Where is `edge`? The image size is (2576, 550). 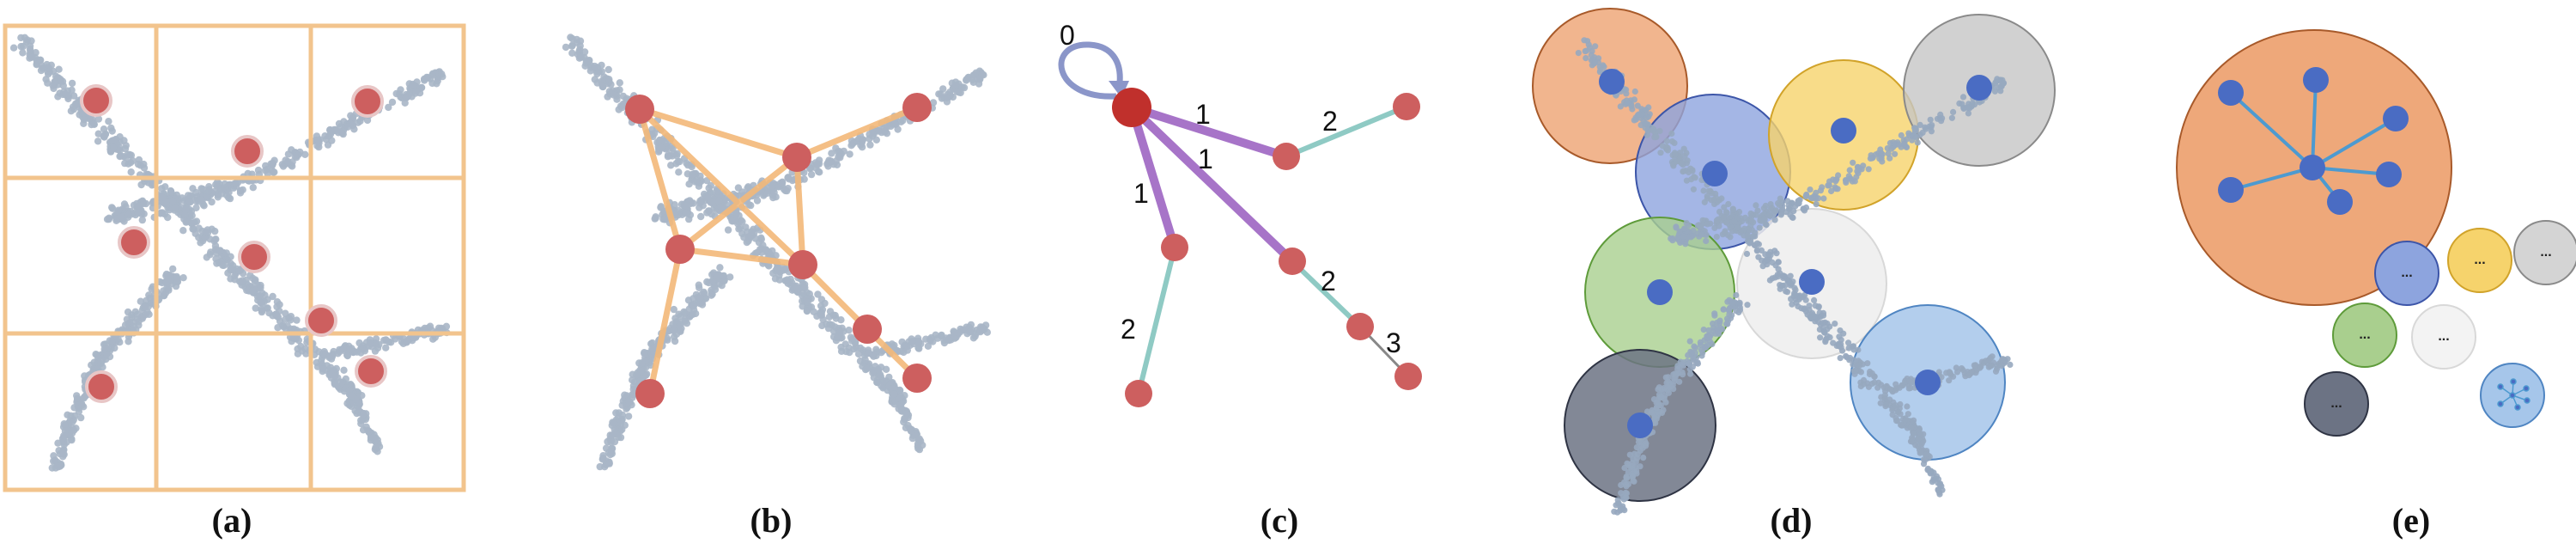
edge is located at coordinates (799, 211).